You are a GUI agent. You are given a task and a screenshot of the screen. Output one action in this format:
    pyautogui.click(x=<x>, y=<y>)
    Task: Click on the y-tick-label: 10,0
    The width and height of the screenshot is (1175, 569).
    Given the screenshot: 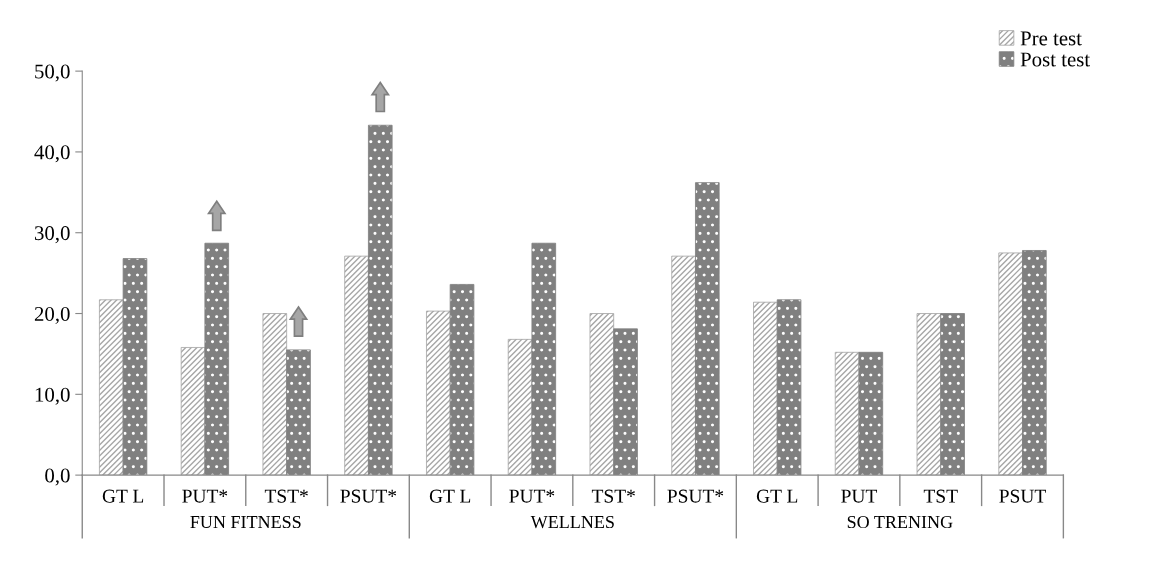 What is the action you would take?
    pyautogui.click(x=52, y=396)
    